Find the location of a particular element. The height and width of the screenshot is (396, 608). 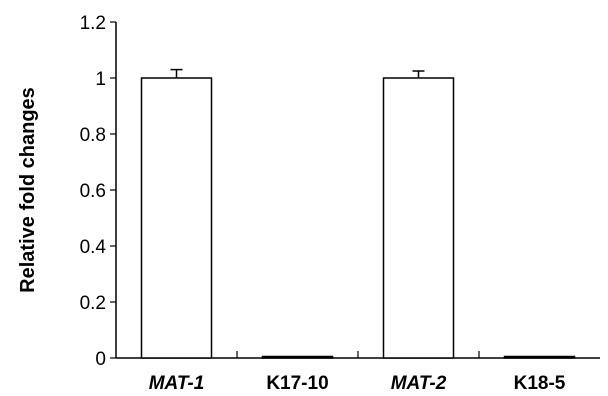

y-tick-label: 0 is located at coordinates (100, 359).